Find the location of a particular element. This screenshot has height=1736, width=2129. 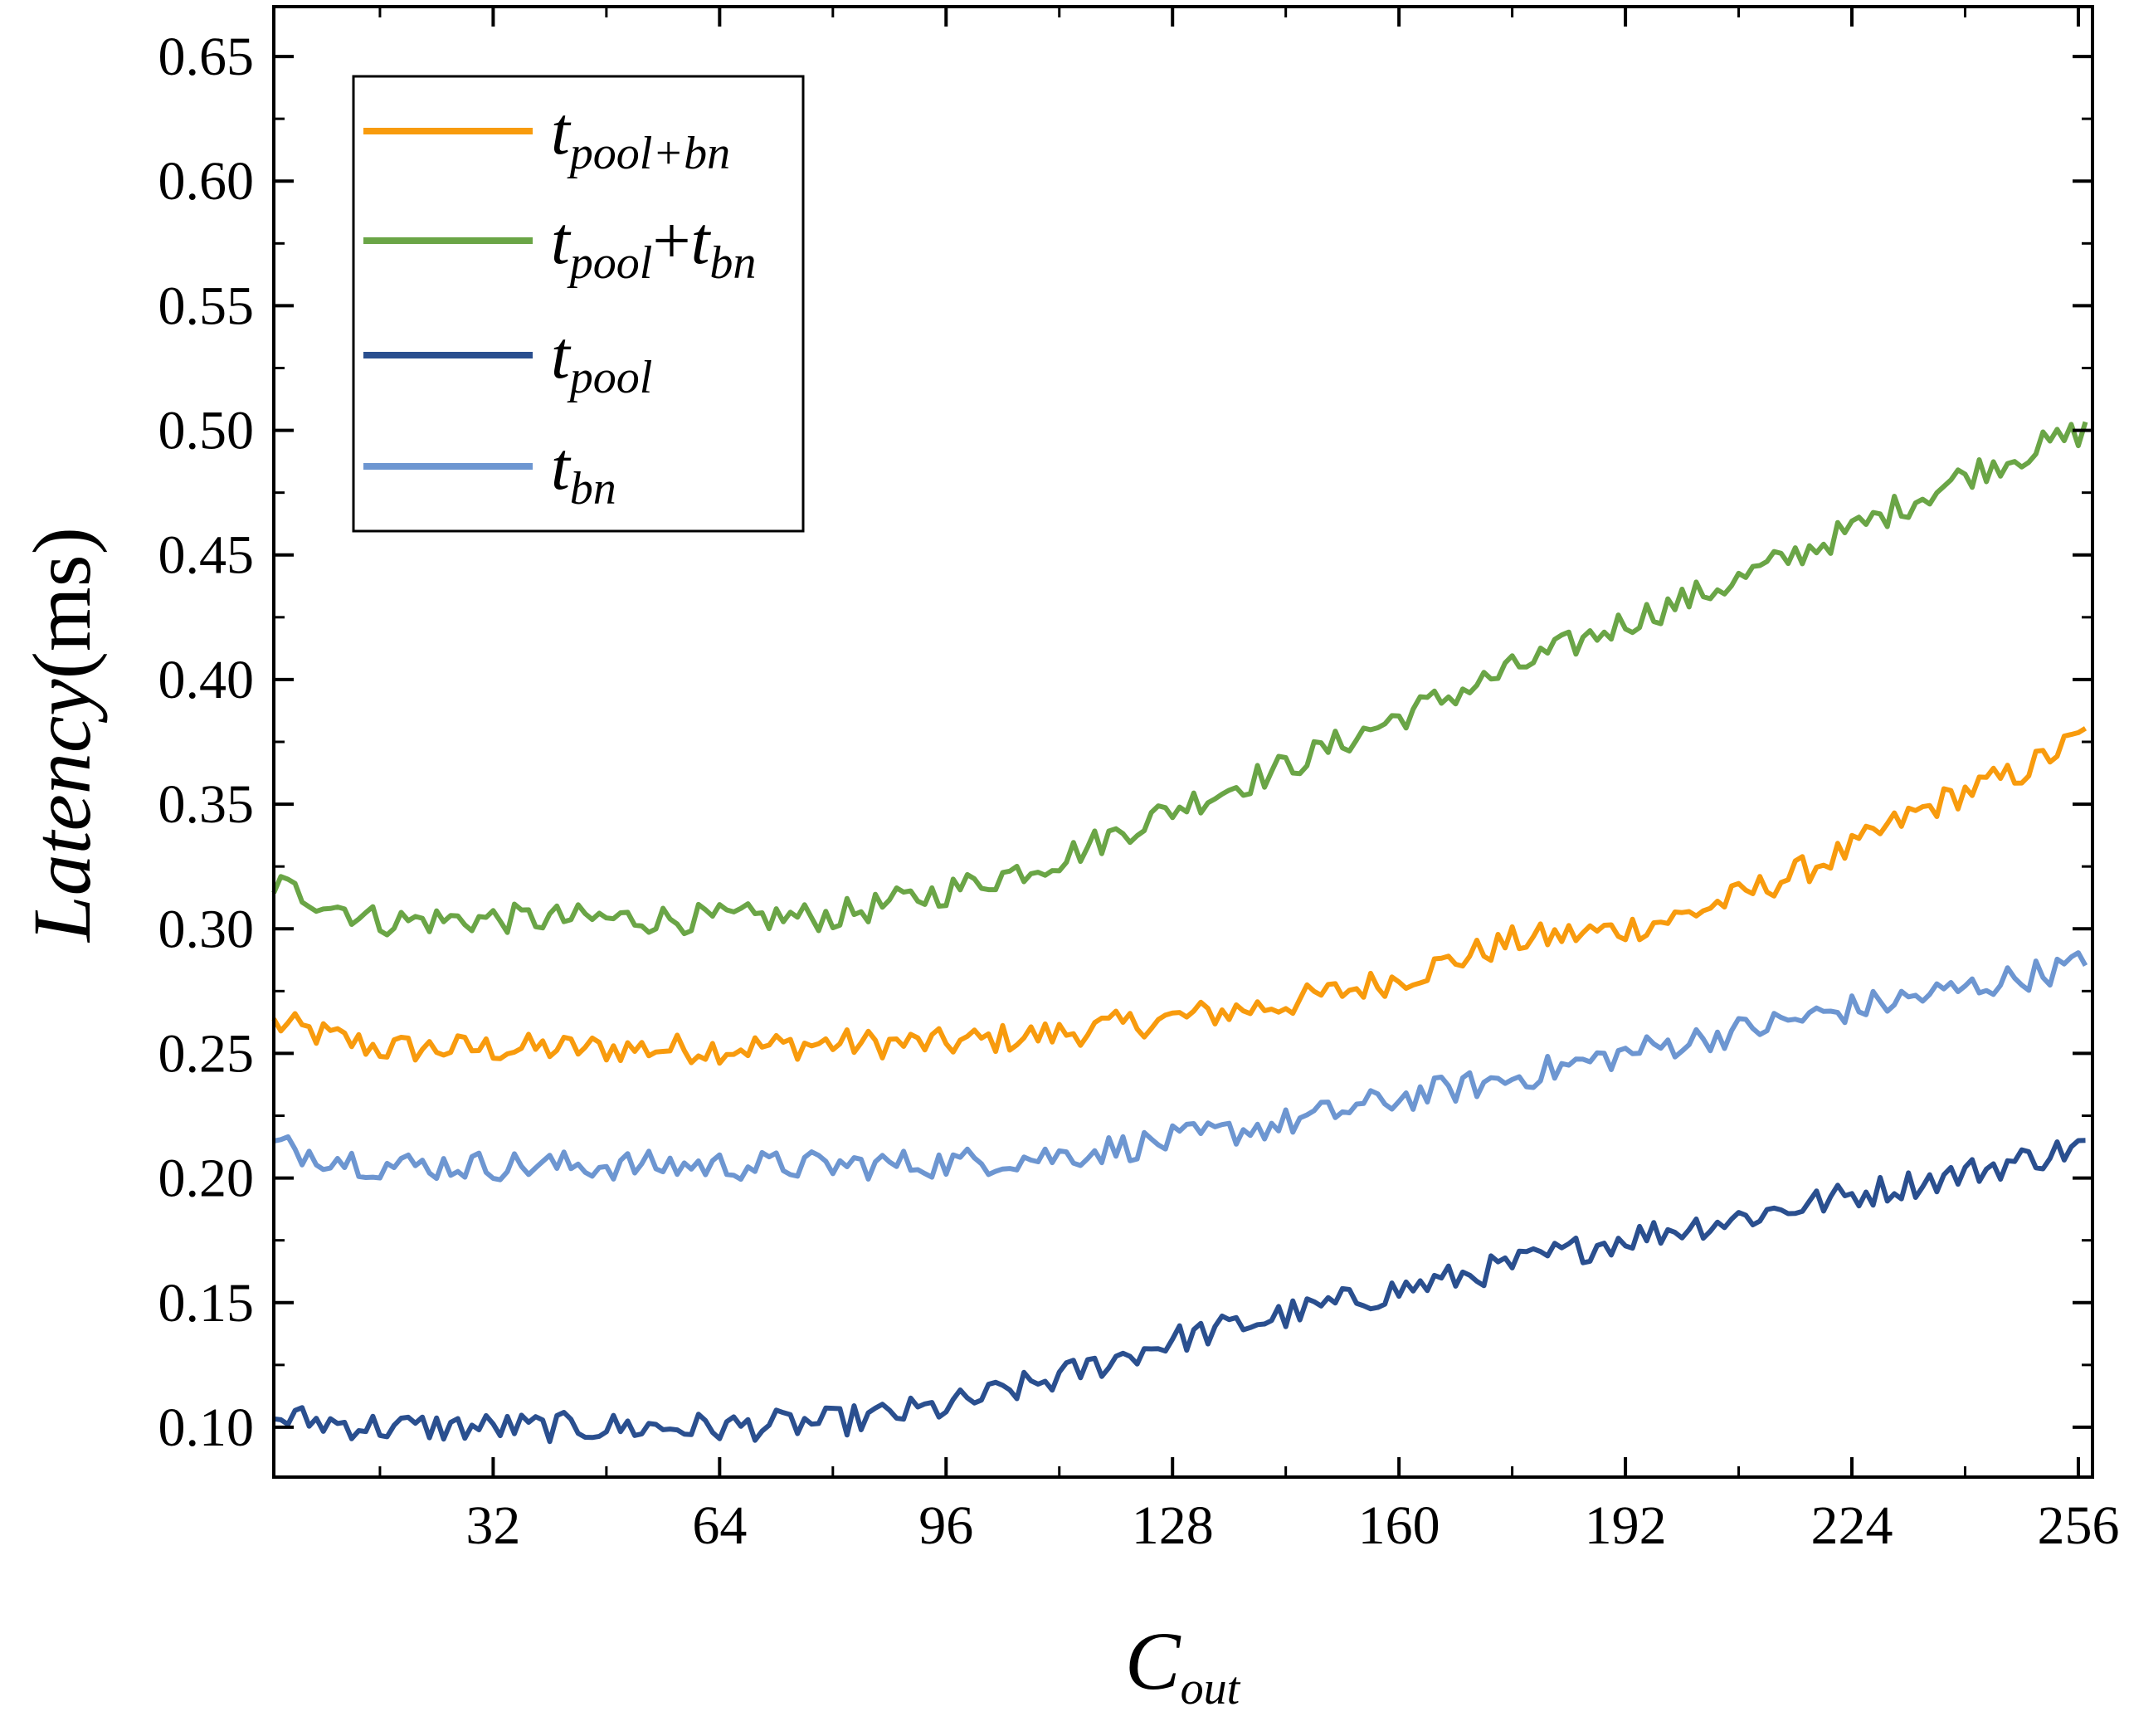

x-tick-label: 192 is located at coordinates (1626, 1525).